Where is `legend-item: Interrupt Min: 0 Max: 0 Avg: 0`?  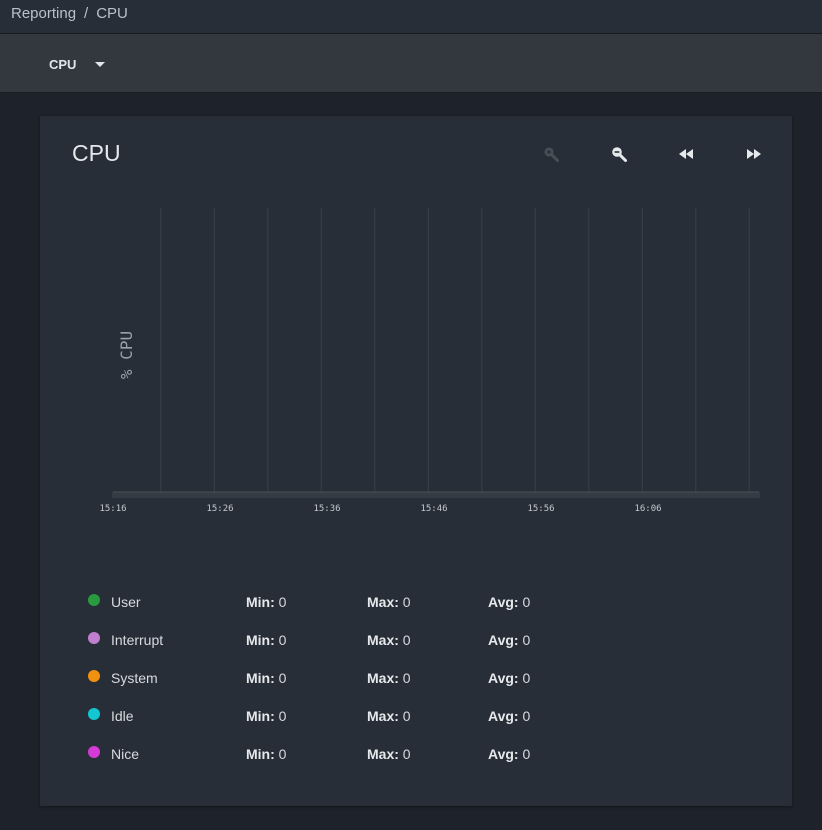
legend-item: Interrupt Min: 0 Max: 0 Avg: 0 is located at coordinates (368, 649).